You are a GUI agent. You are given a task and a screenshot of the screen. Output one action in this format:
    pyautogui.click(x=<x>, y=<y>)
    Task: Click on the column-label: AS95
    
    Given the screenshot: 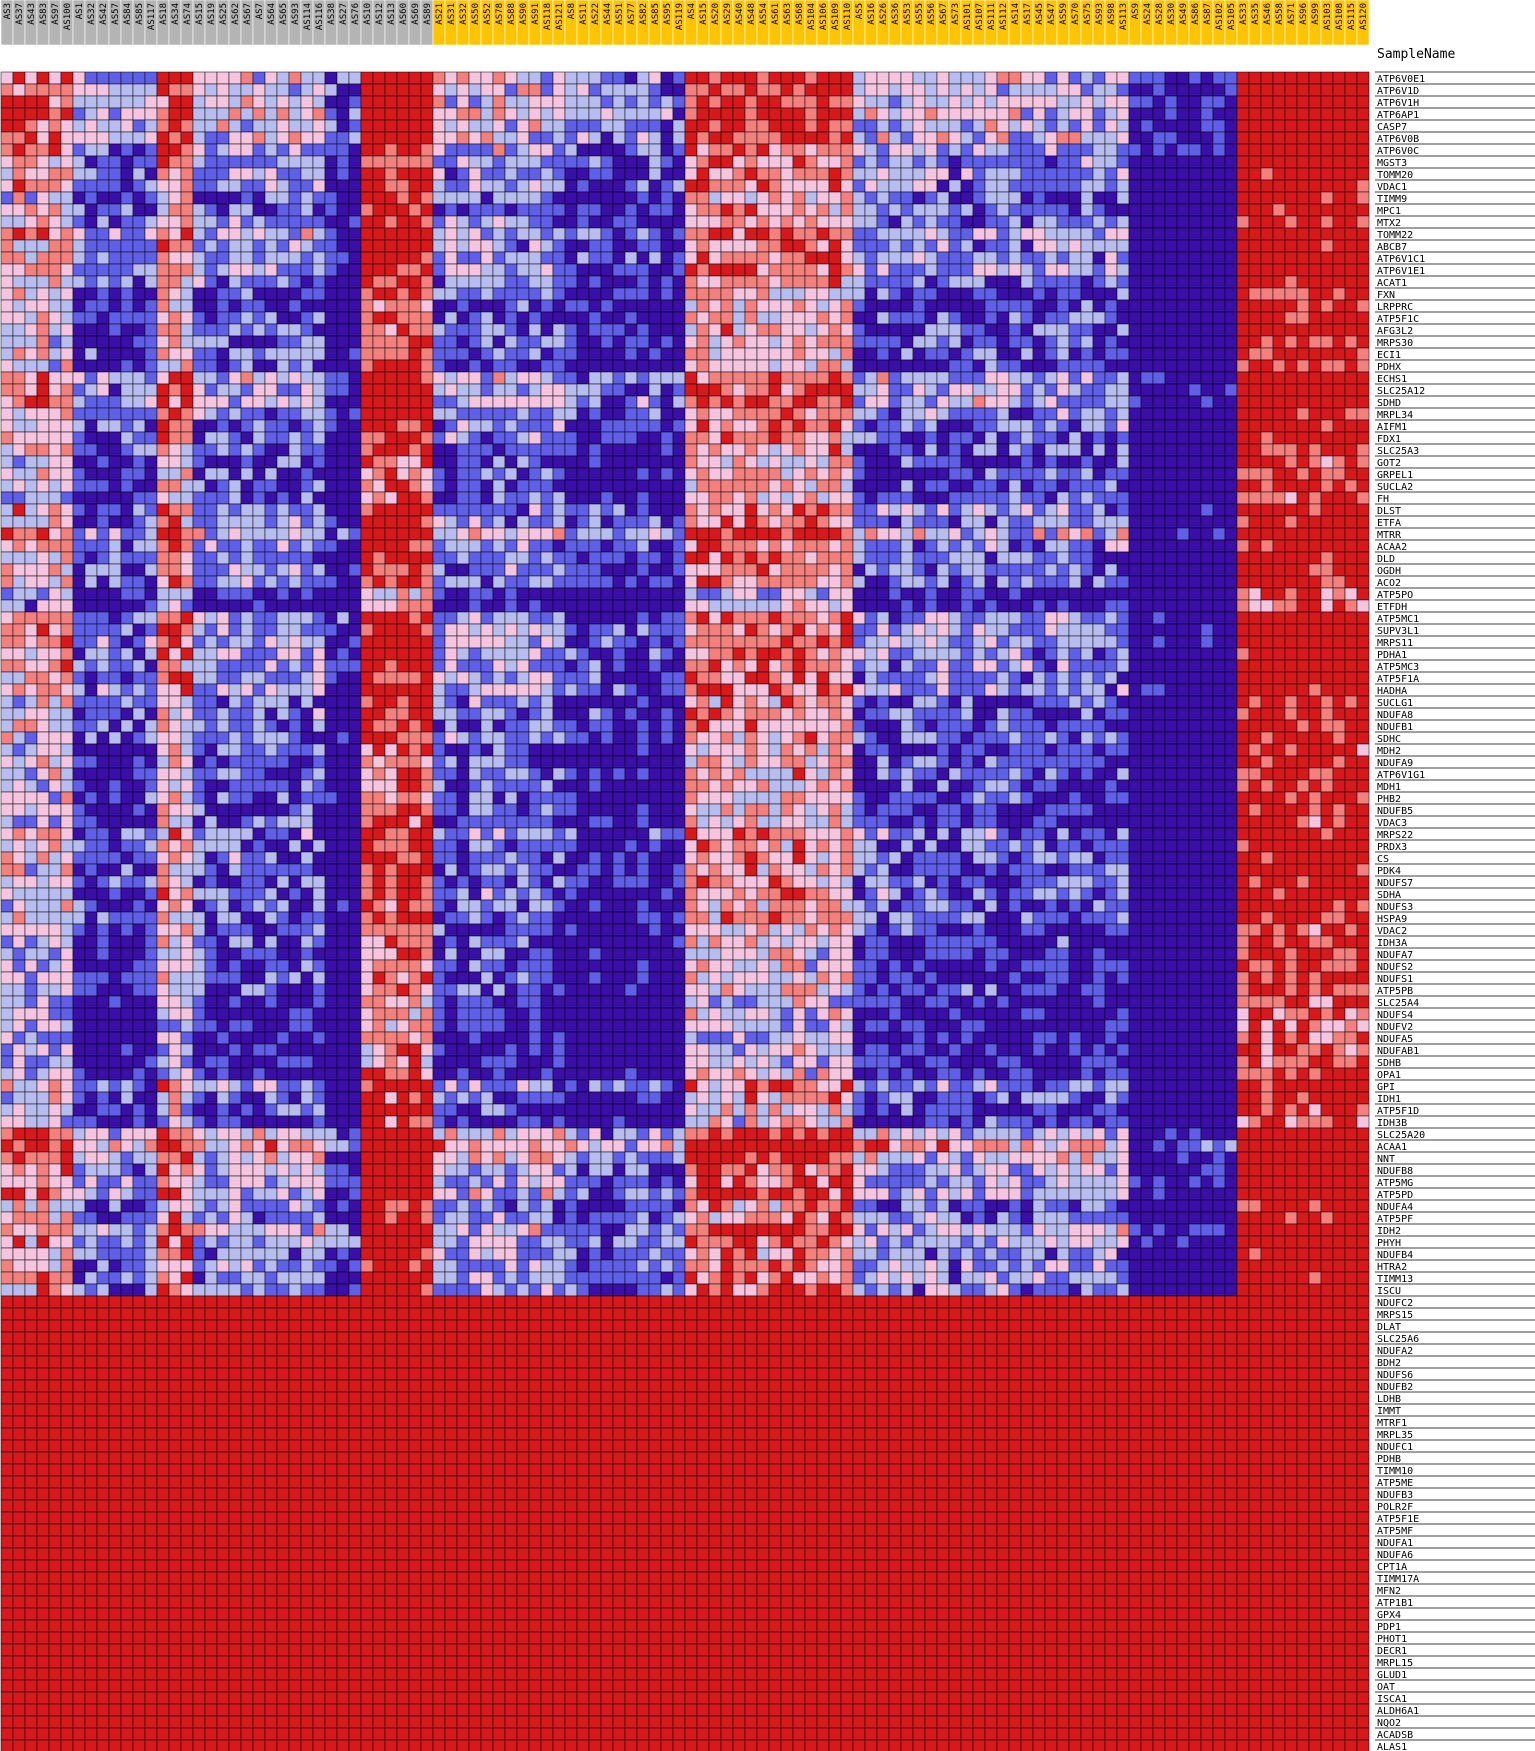 What is the action you would take?
    pyautogui.click(x=668, y=14)
    